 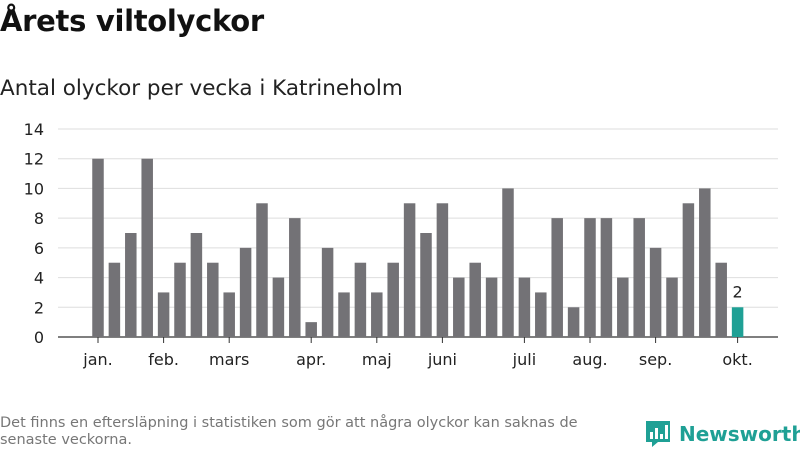 I want to click on bar-chart-logo-icon, so click(x=658, y=434).